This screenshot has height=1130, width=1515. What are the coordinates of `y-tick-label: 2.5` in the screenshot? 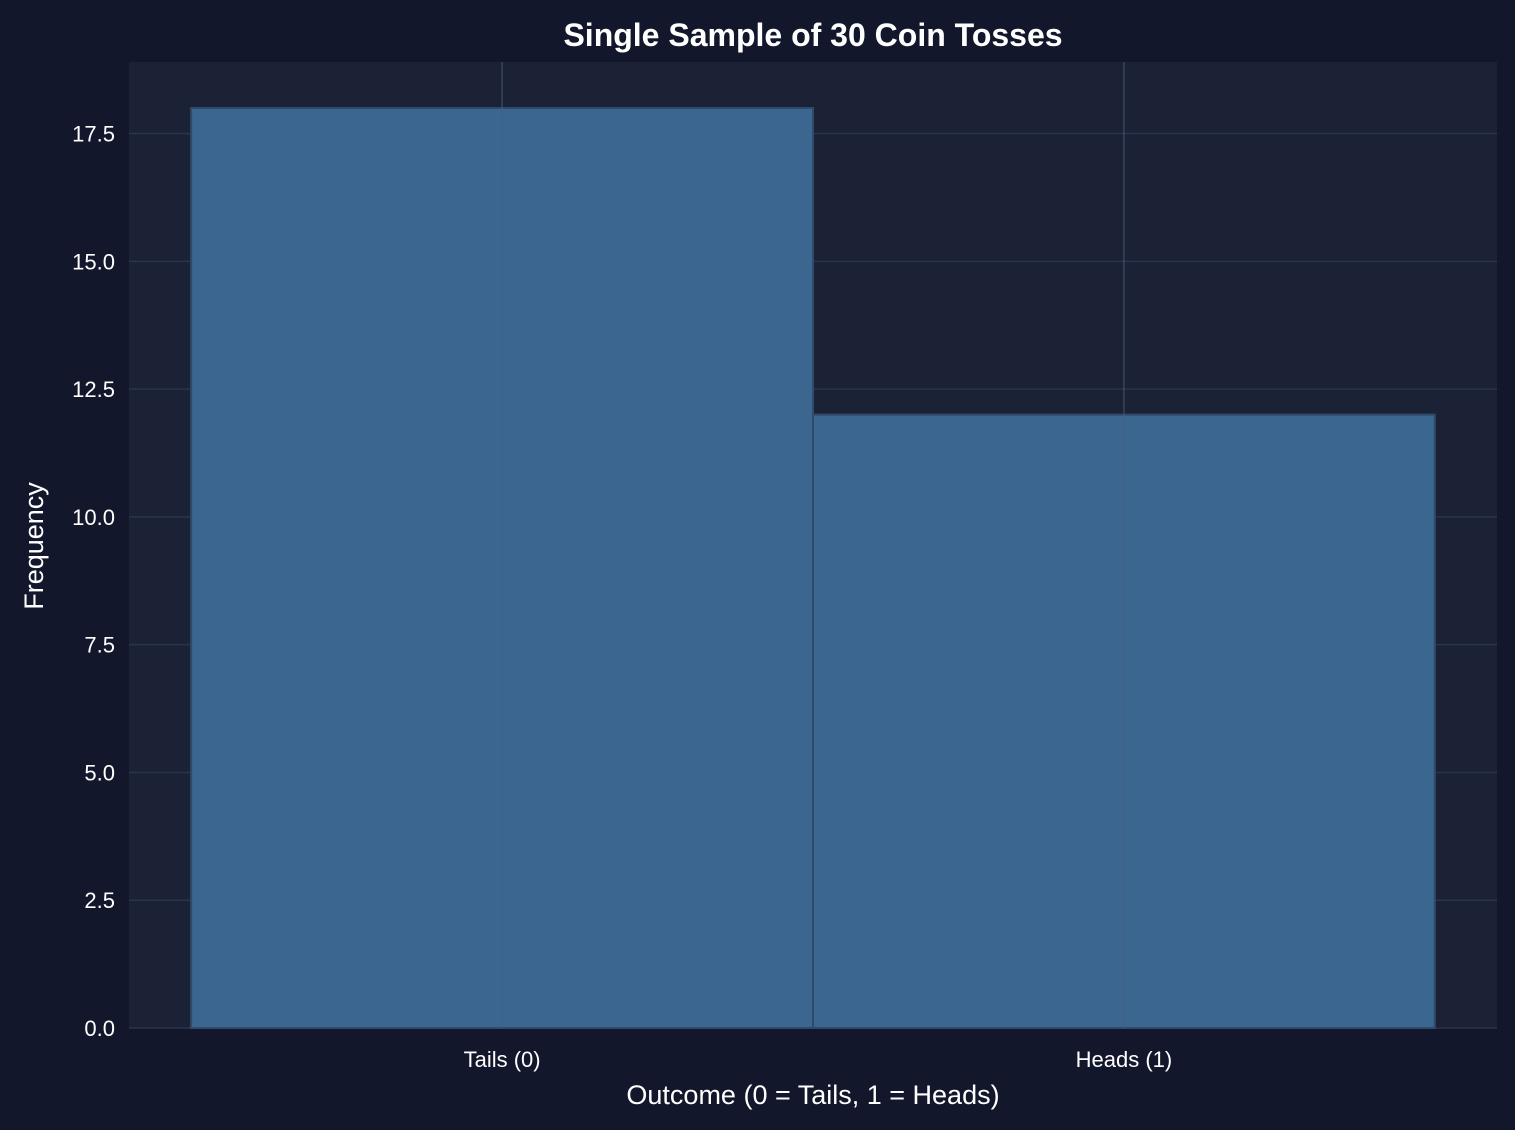 It's located at (99, 900).